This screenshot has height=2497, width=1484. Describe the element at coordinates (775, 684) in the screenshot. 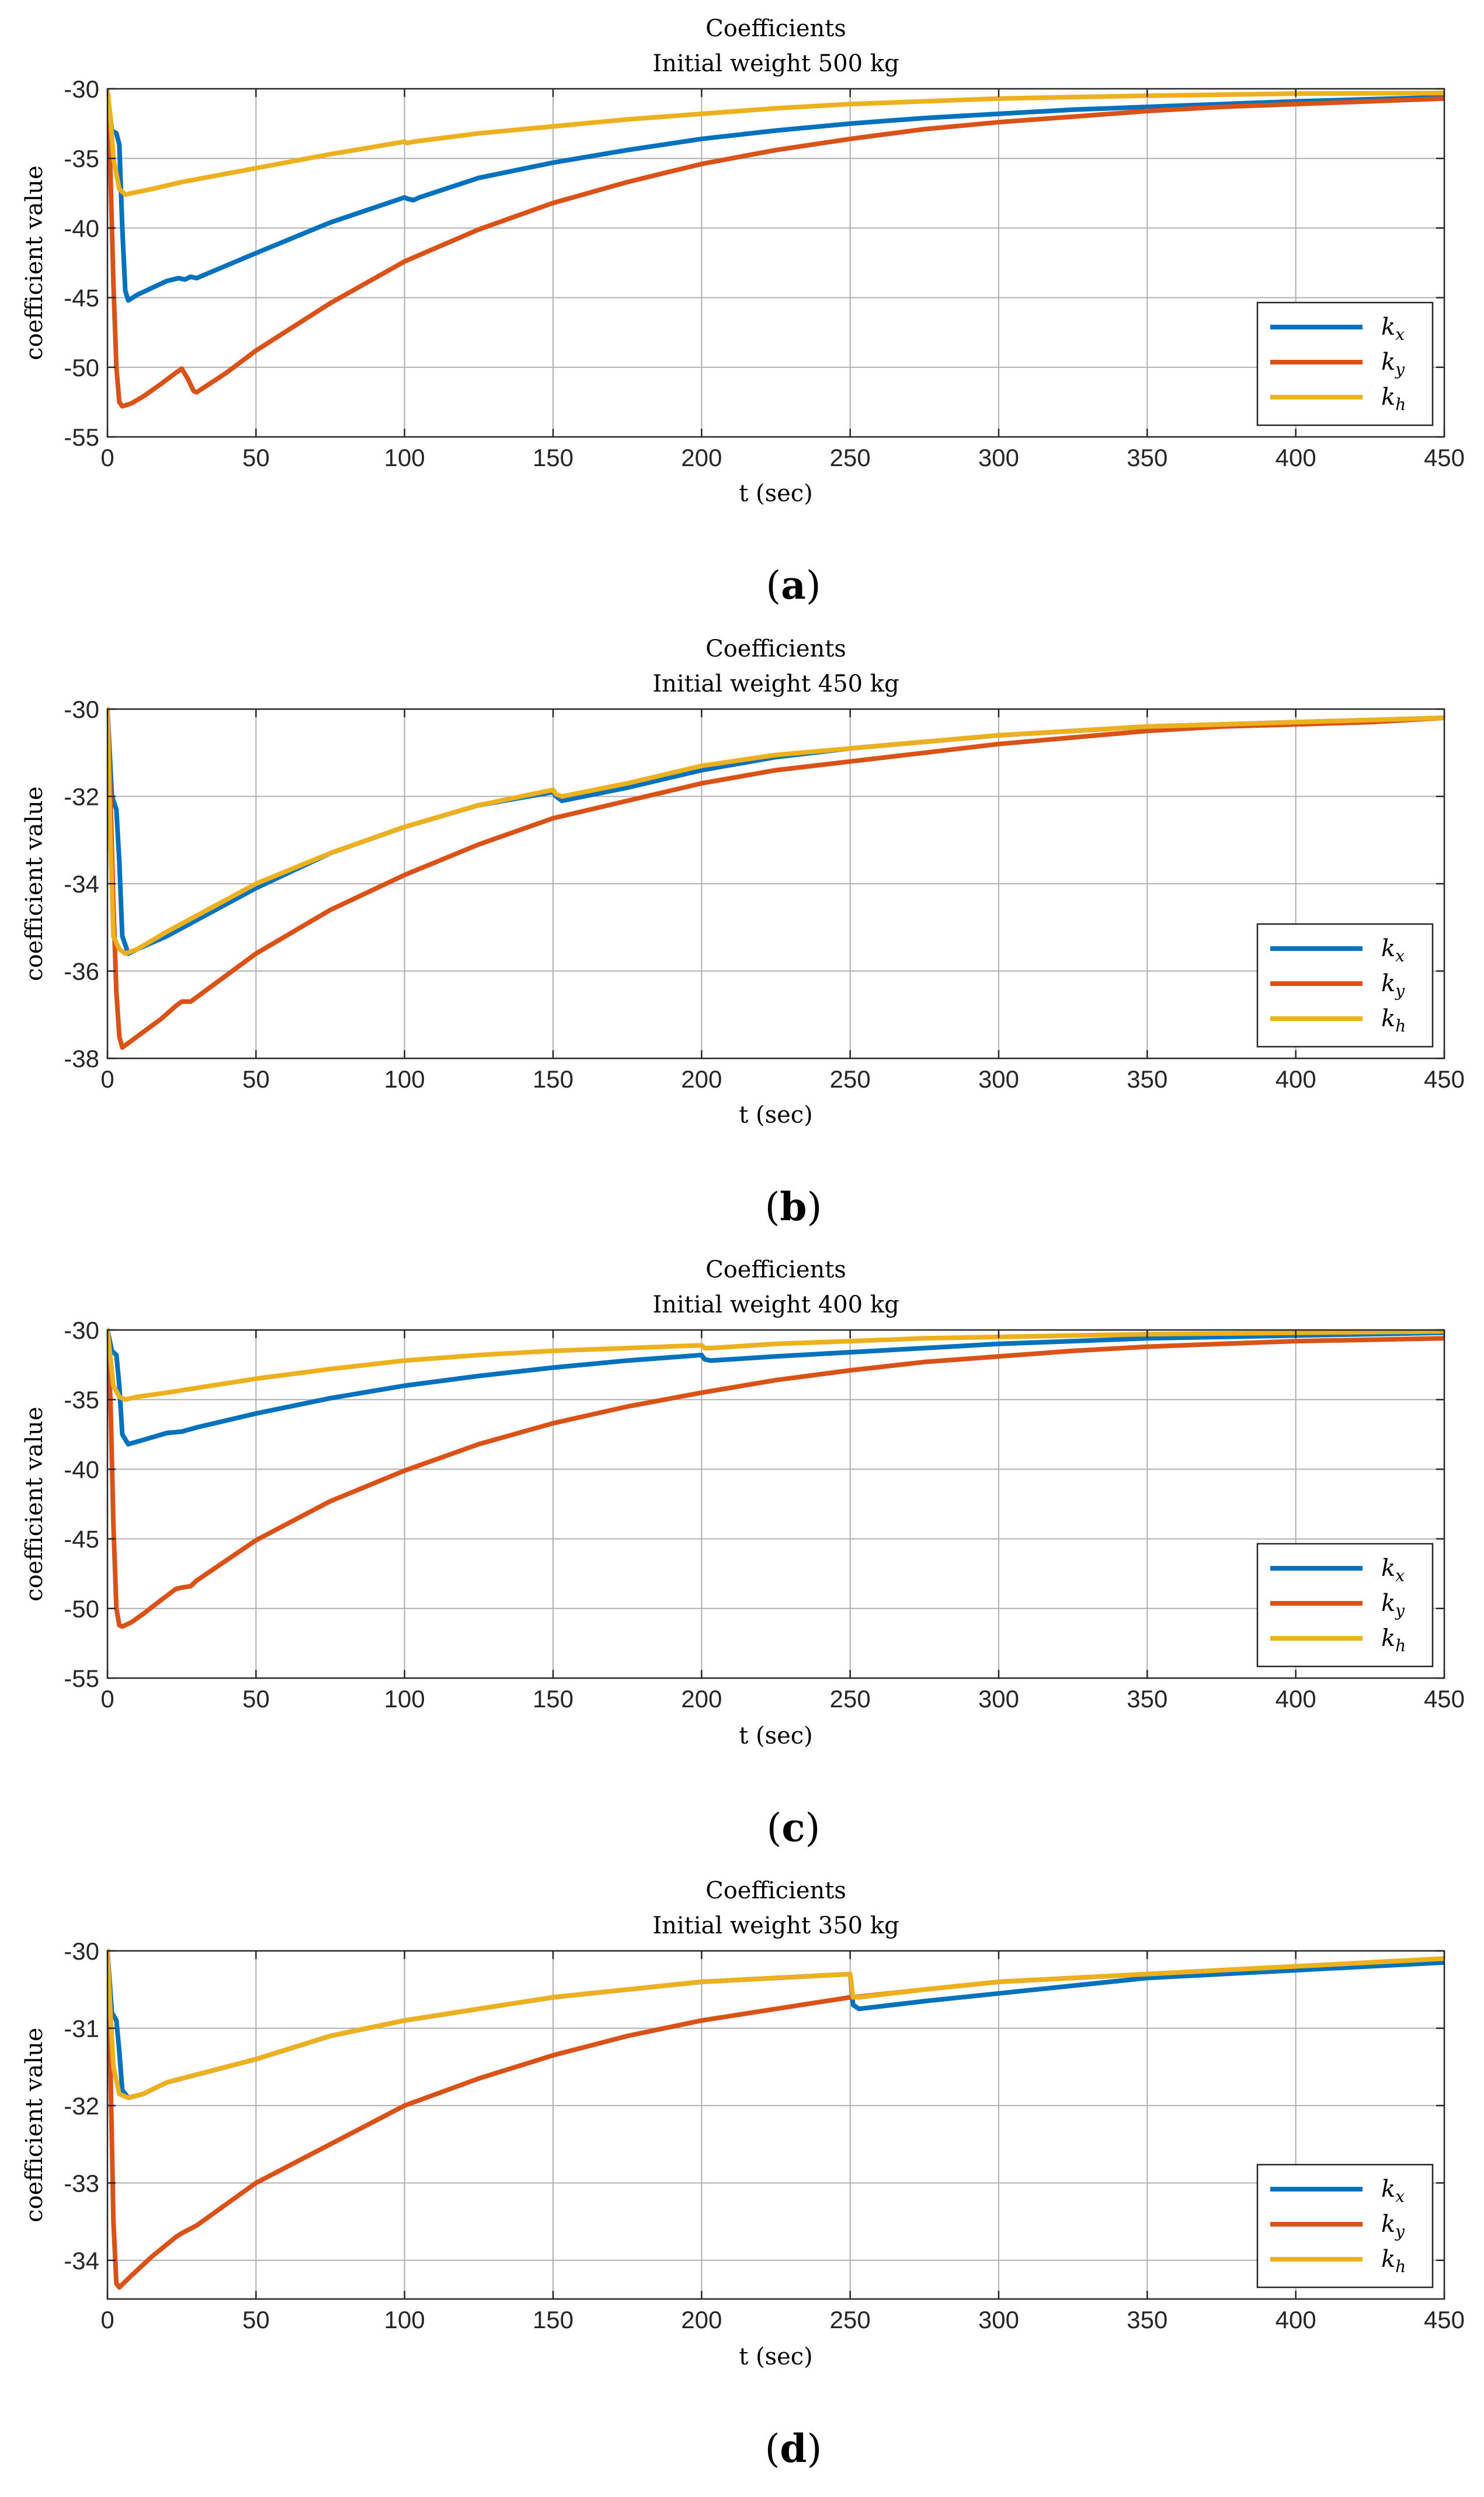

I see `chart-subtitle: Initial weight 450 kg` at that location.